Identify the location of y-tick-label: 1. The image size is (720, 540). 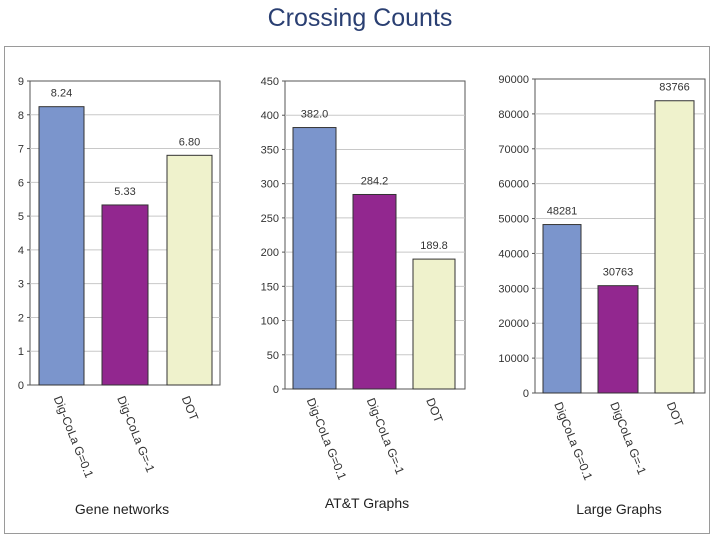
(21, 352).